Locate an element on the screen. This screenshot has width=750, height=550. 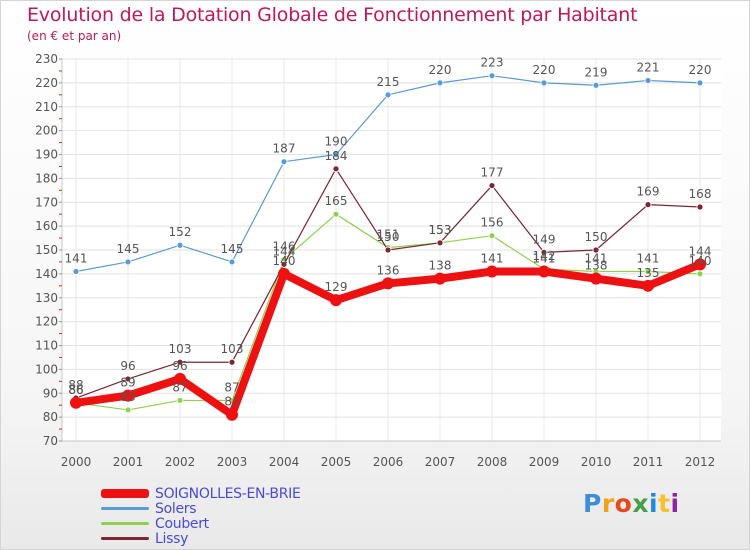
logo-letter: o is located at coordinates (623, 503).